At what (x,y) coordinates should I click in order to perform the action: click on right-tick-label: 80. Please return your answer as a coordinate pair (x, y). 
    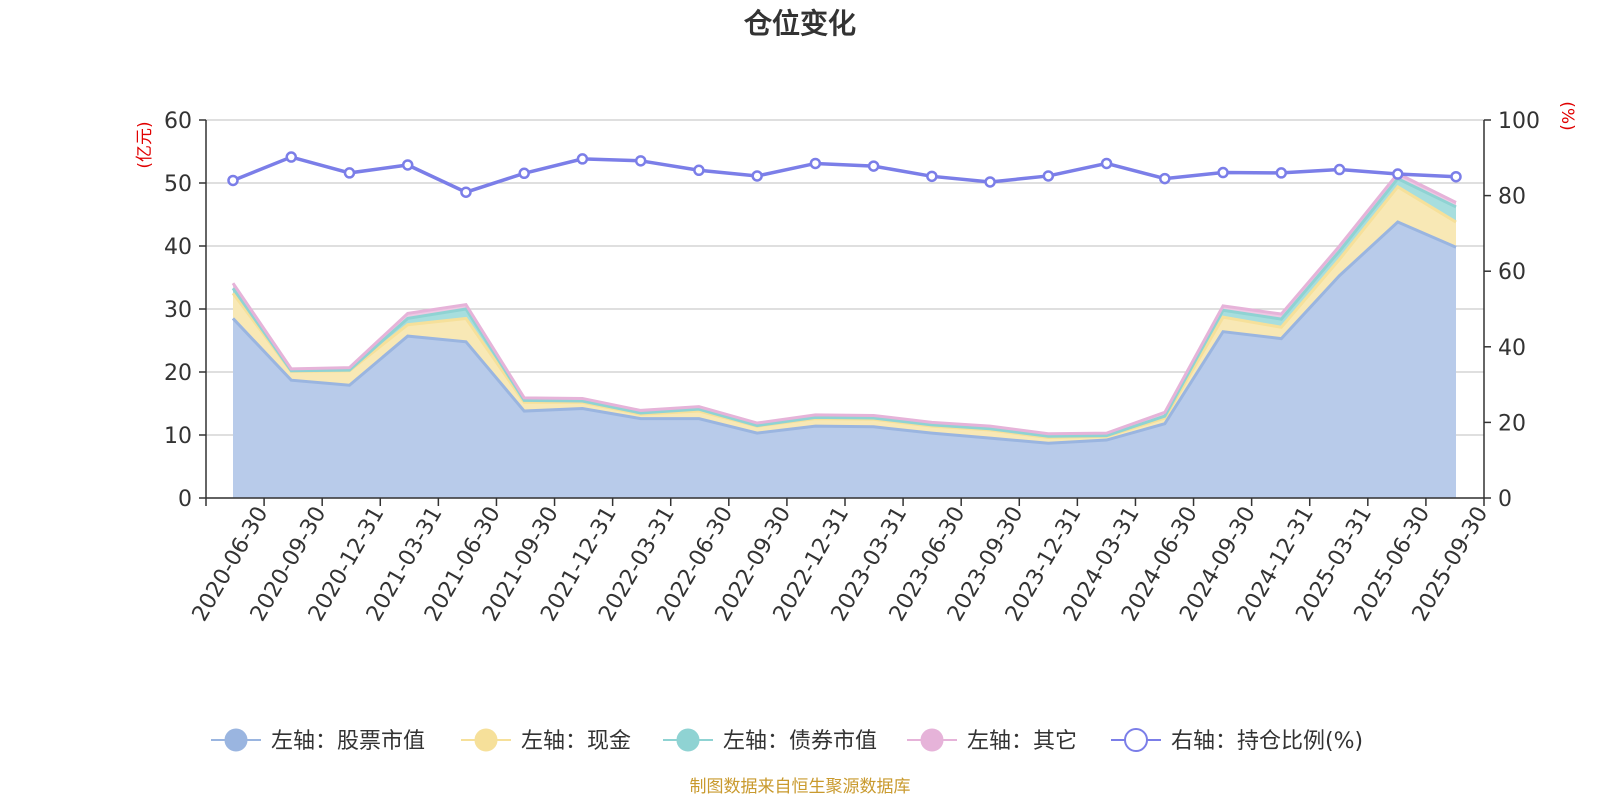
    Looking at the image, I should click on (1512, 197).